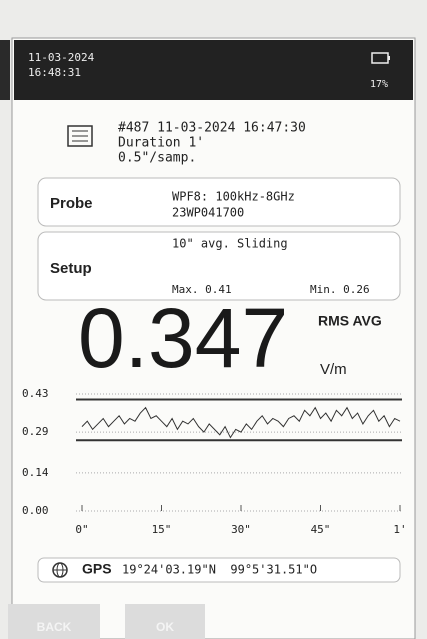  Describe the element at coordinates (165, 627) in the screenshot. I see `ok-button-label: OK` at that location.